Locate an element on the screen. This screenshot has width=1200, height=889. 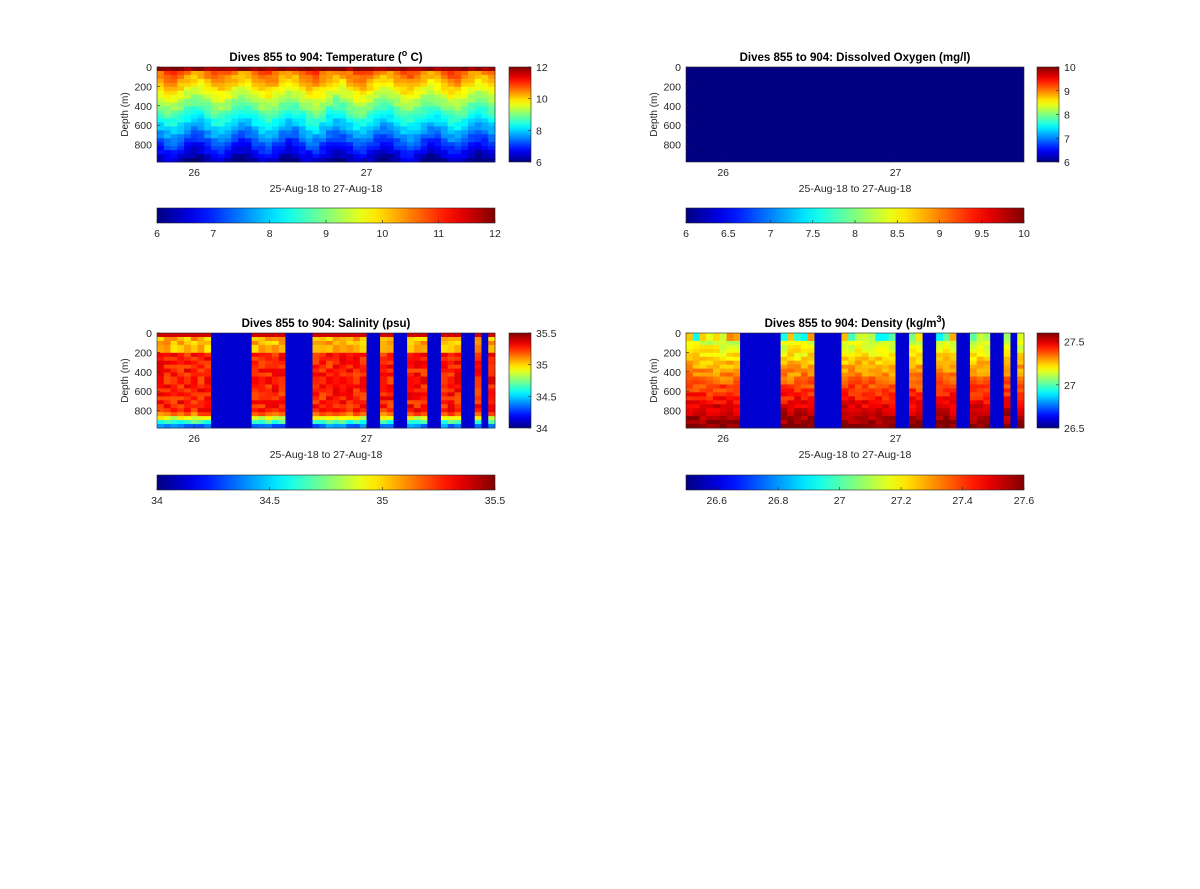
colorbar-tick-label: 6 is located at coordinates (1067, 163).